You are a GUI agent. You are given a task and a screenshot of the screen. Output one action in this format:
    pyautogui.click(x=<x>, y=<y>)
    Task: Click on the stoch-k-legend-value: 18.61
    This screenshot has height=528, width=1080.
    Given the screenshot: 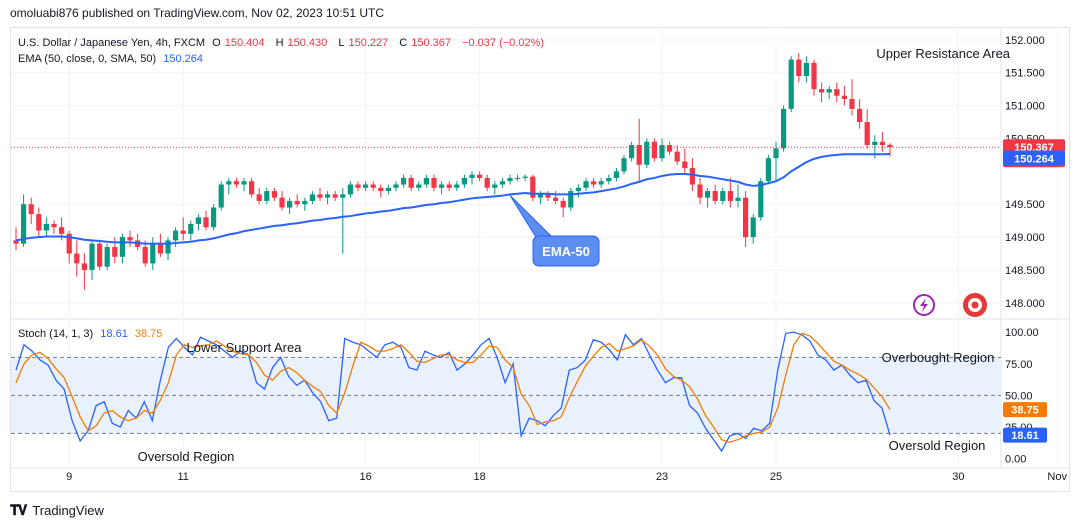 What is the action you would take?
    pyautogui.click(x=114, y=334)
    